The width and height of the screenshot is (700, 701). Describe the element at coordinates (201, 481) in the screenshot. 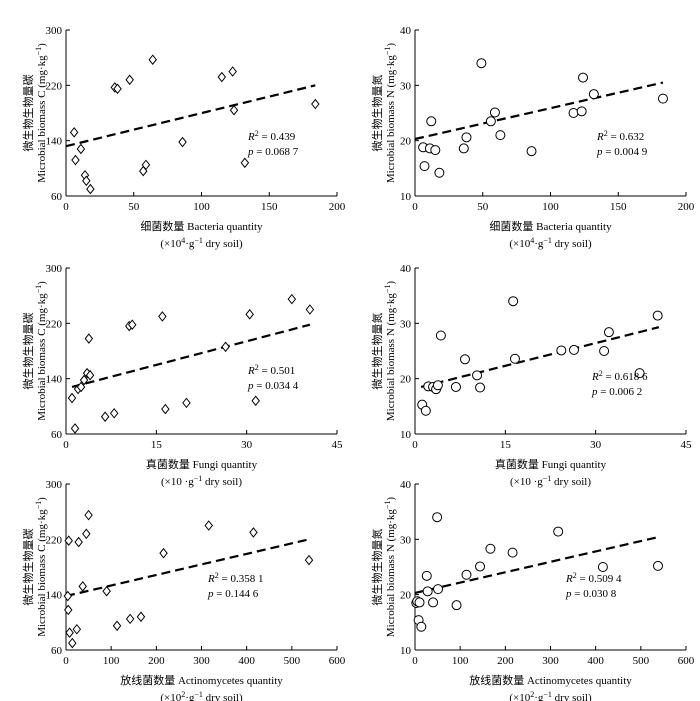

I see `x-axis-label-line2: (×10 ·g−1 dry soil)` at that location.